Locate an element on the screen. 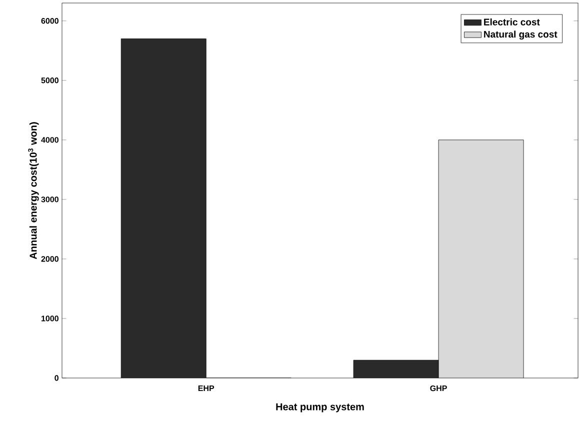  x-tick-label: EHP is located at coordinates (206, 388).